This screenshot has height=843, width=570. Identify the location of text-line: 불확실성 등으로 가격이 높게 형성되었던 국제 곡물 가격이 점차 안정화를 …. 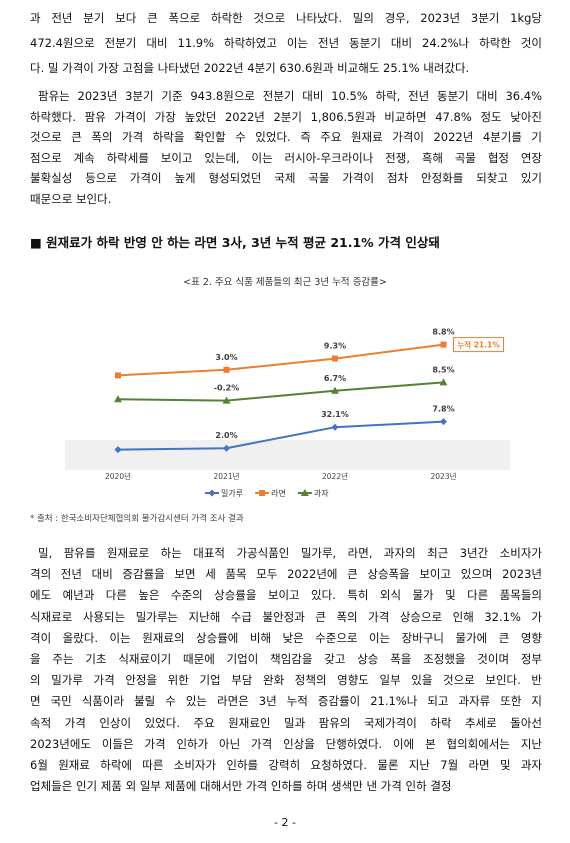
(286, 178).